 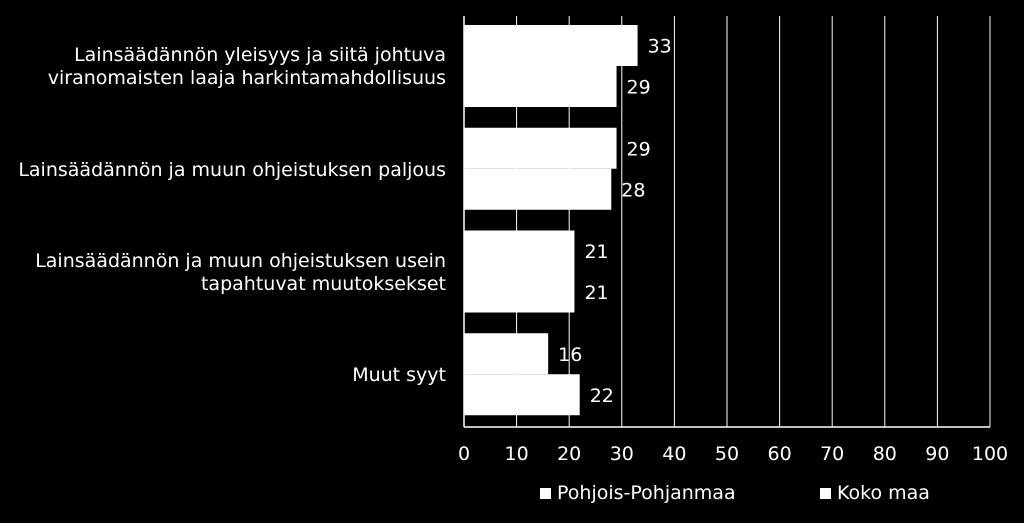 I want to click on data-label: 33, so click(x=660, y=47).